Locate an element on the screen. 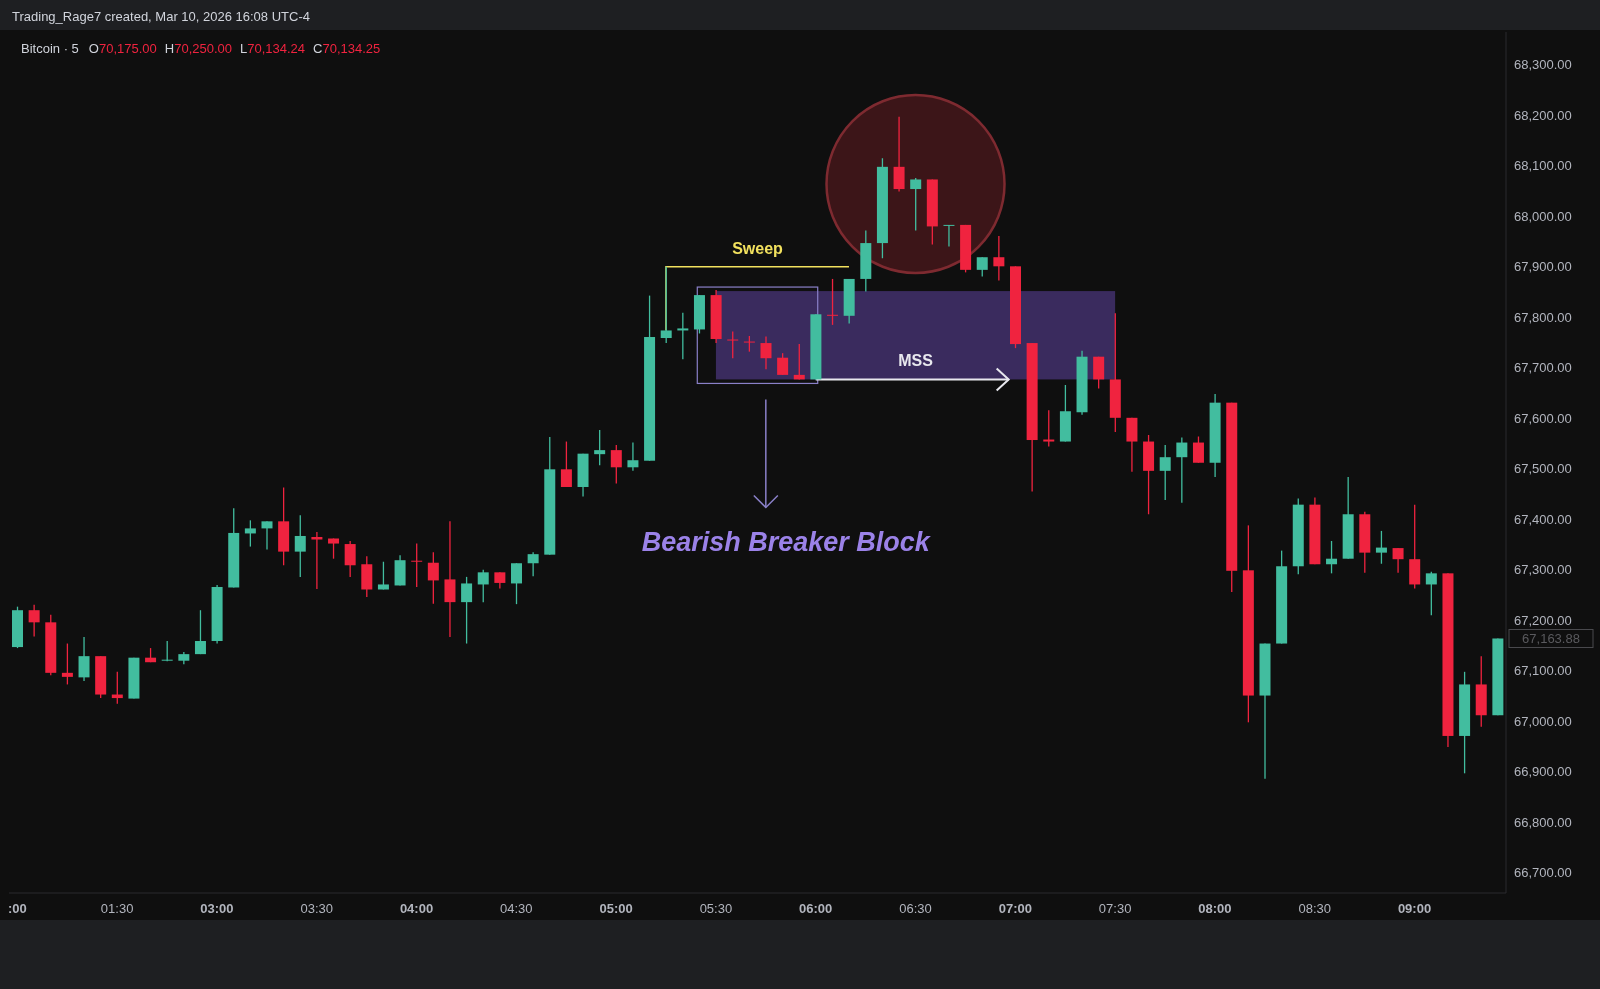 This screenshot has height=989, width=1600. y-tick-label: 66,800.00 is located at coordinates (1543, 822).